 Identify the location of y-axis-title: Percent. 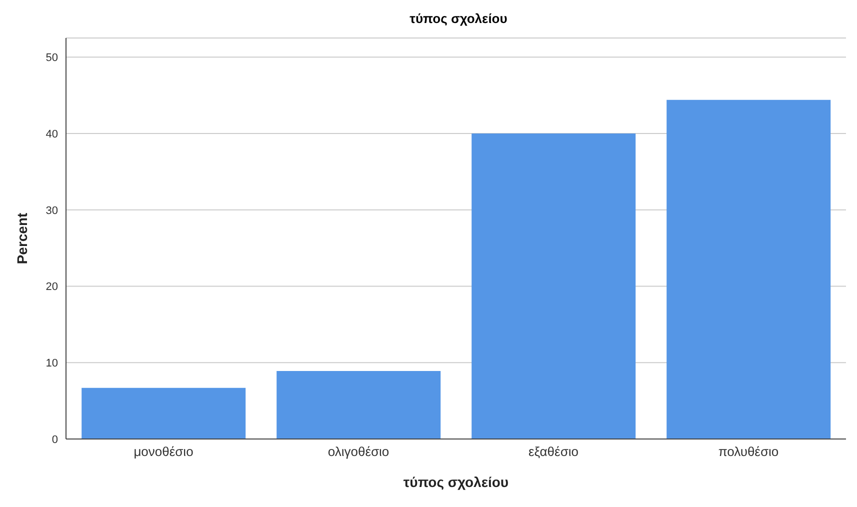
(22, 238).